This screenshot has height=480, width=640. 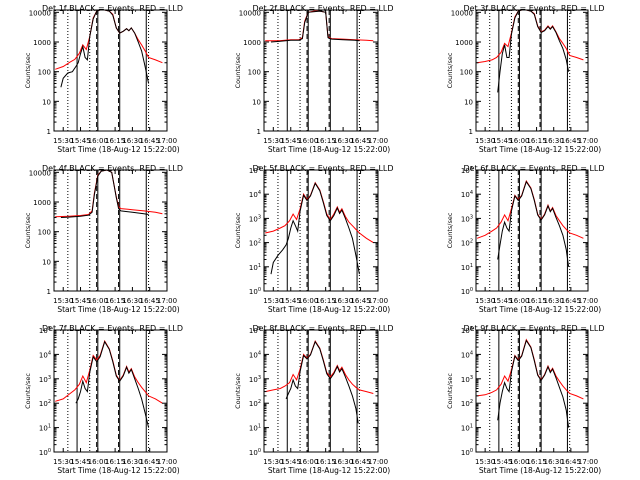 What do you see at coordinates (322, 8) in the screenshot?
I see `panel-title: Det 2f BLACK = Events, RED = LLD` at bounding box center [322, 8].